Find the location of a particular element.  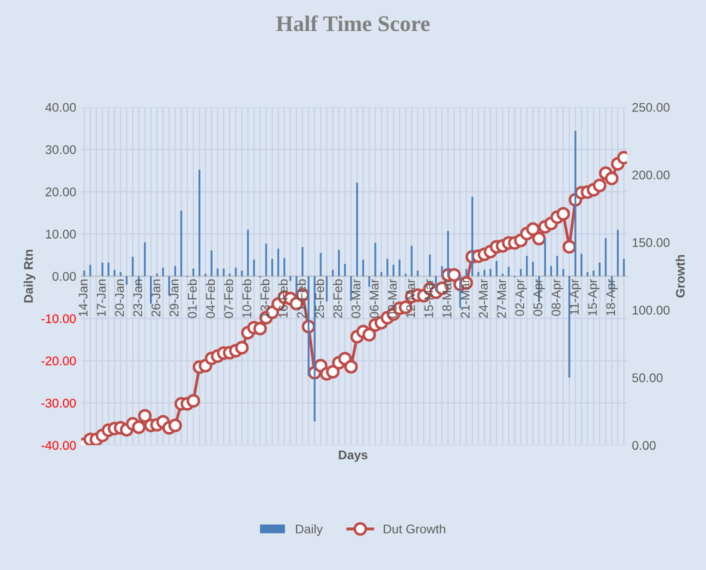

x-tick-label: 05-Apr is located at coordinates (539, 297).